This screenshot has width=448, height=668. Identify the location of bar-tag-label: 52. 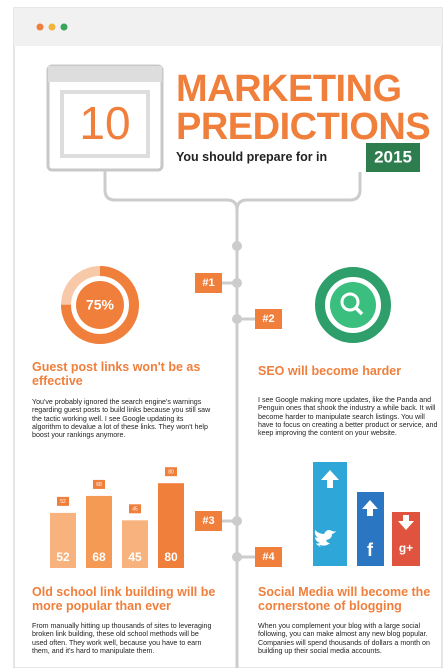
(63, 502).